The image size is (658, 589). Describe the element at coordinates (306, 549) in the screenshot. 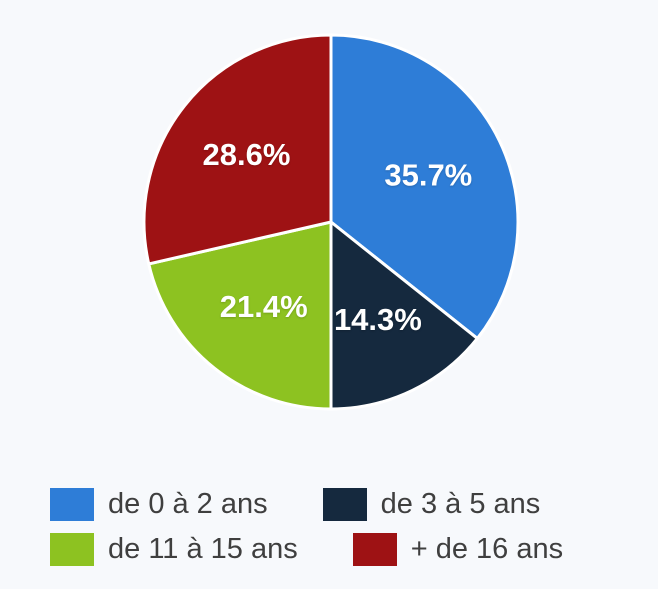

I see `legend-row-2: de 11 à 15 ans + de 16 ans` at that location.